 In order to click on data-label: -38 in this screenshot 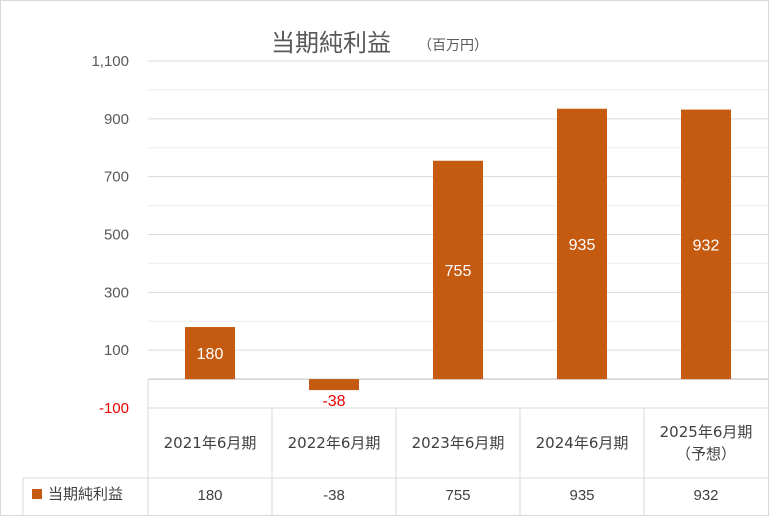, I will do `click(333, 401)`.